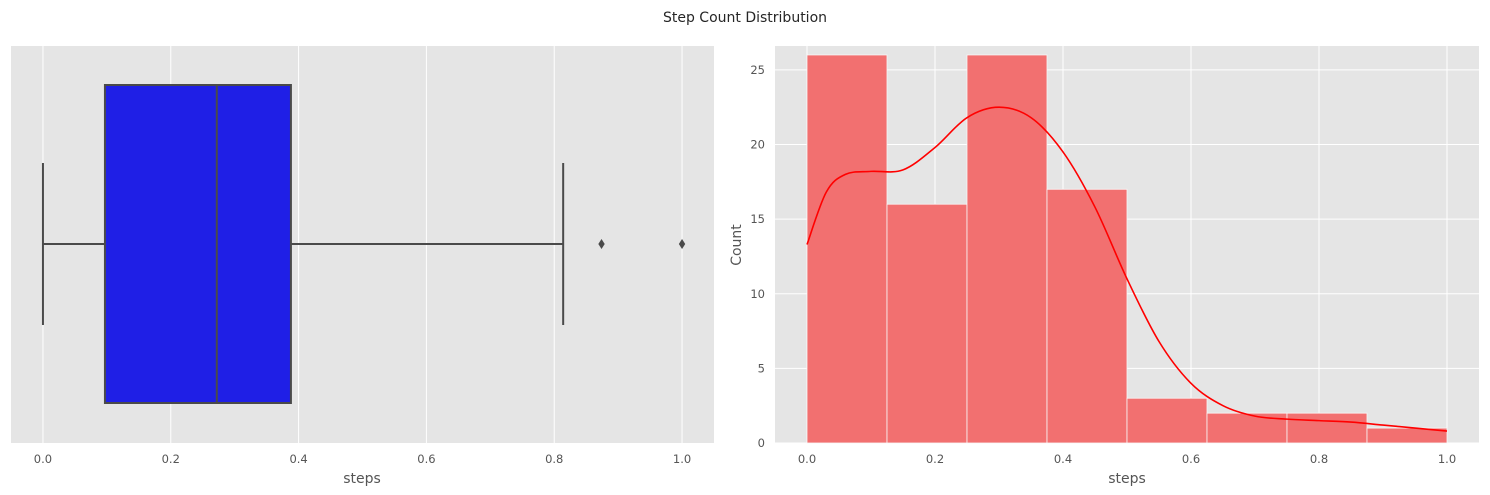 The width and height of the screenshot is (1490, 495). I want to click on histogram-x-tick-label: 0.2, so click(935, 459).